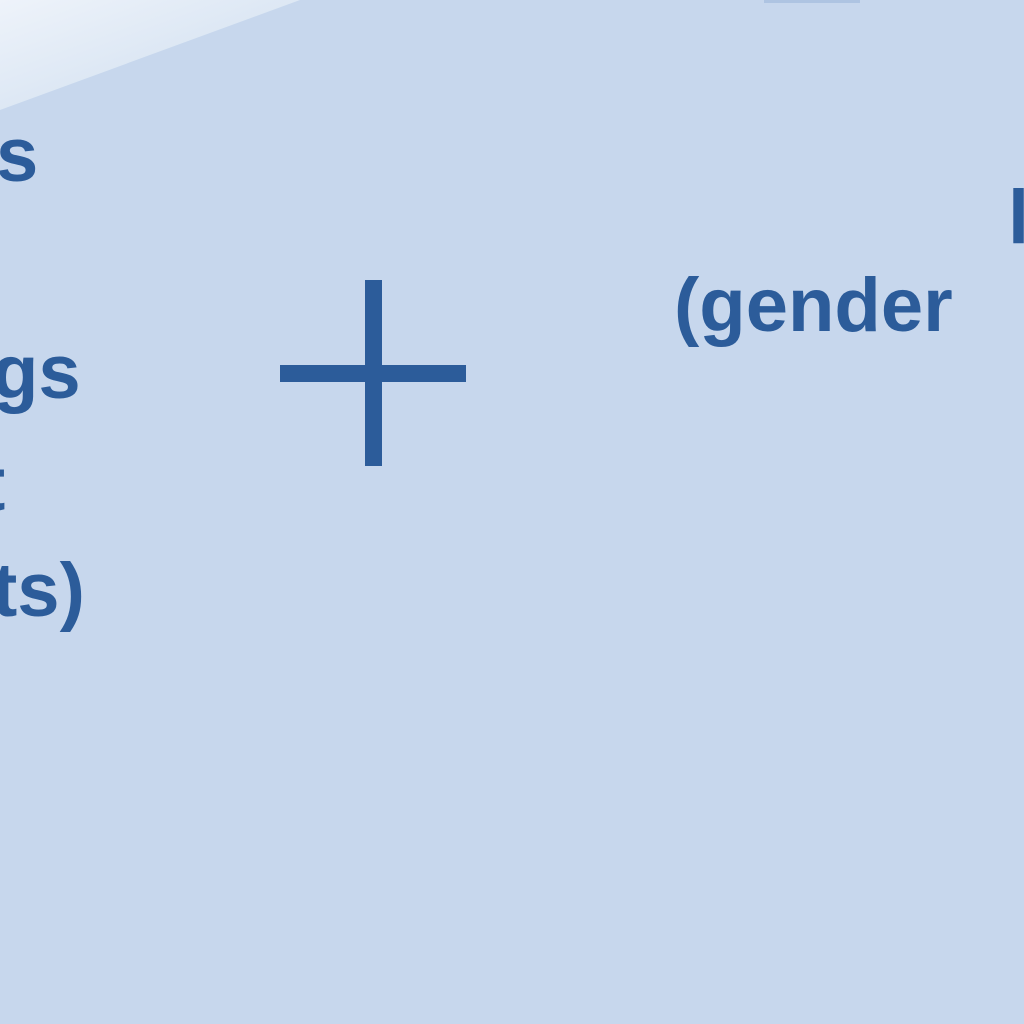 Image resolution: width=1024 pixels, height=1024 pixels. I want to click on plus-icon, so click(373, 373).